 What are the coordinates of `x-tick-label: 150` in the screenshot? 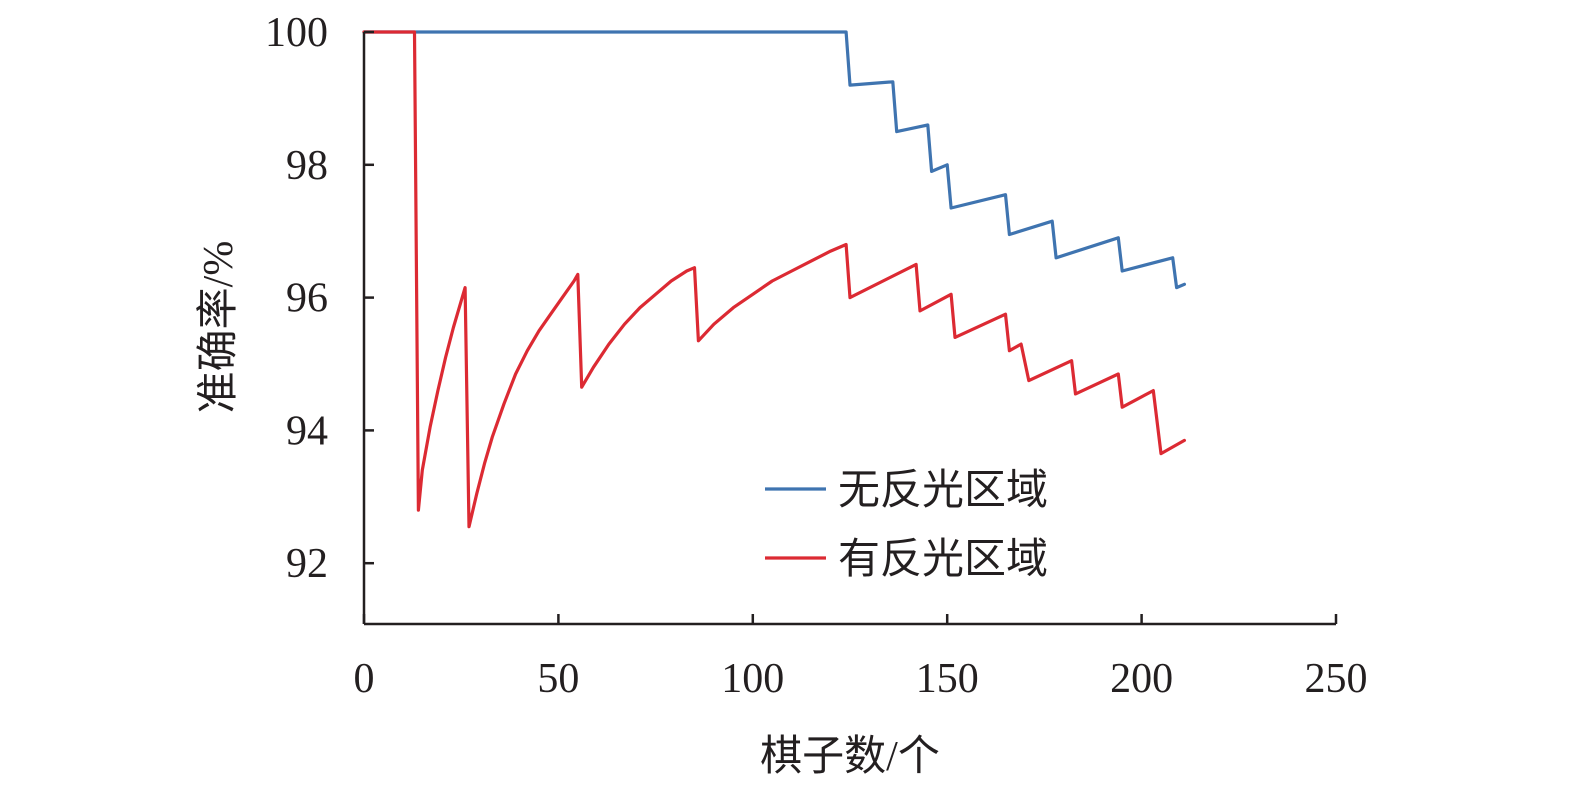 It's located at (947, 679).